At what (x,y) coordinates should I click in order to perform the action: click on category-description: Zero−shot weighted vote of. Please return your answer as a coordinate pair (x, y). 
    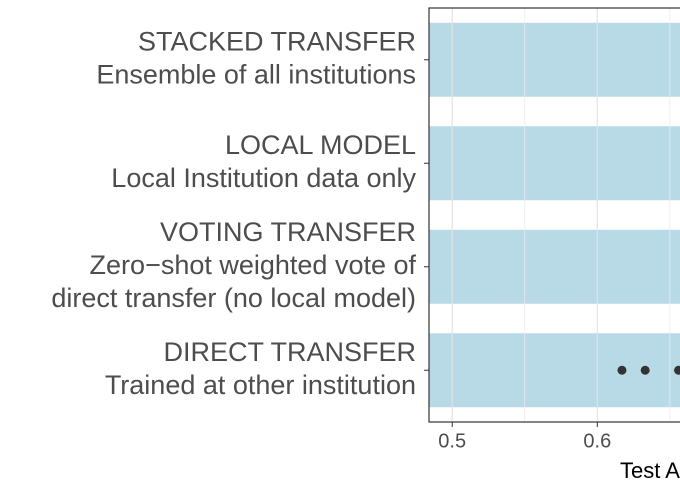
    Looking at the image, I should click on (253, 265).